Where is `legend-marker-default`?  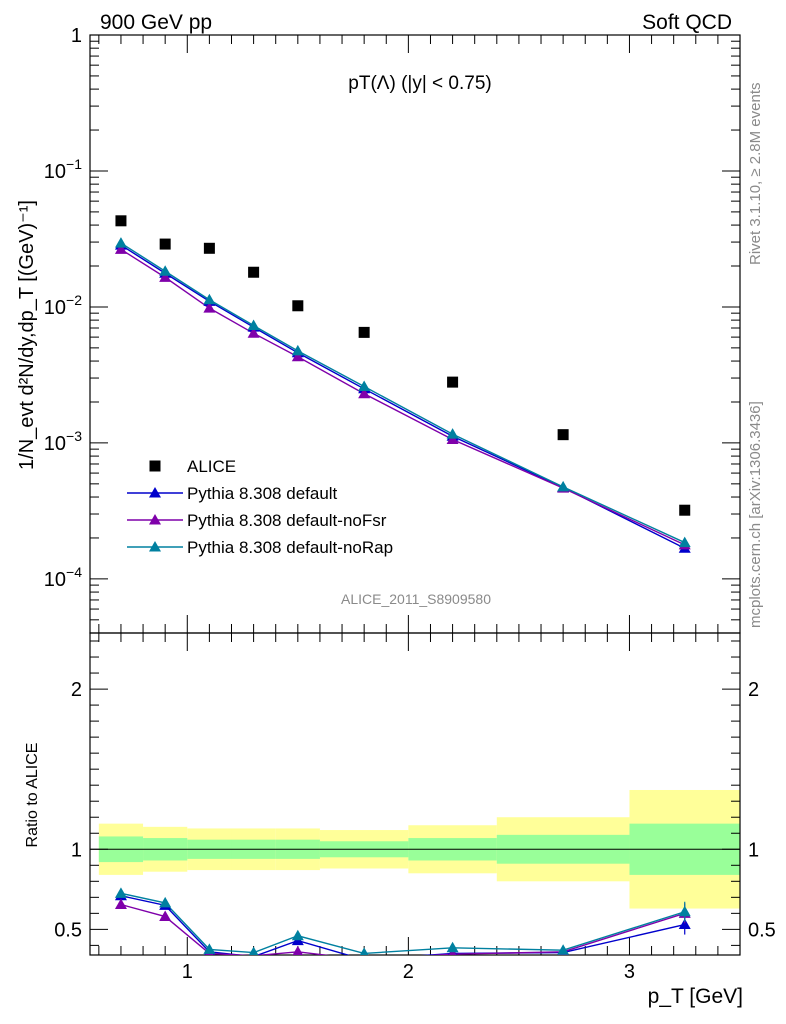
legend-marker-default is located at coordinates (155, 492).